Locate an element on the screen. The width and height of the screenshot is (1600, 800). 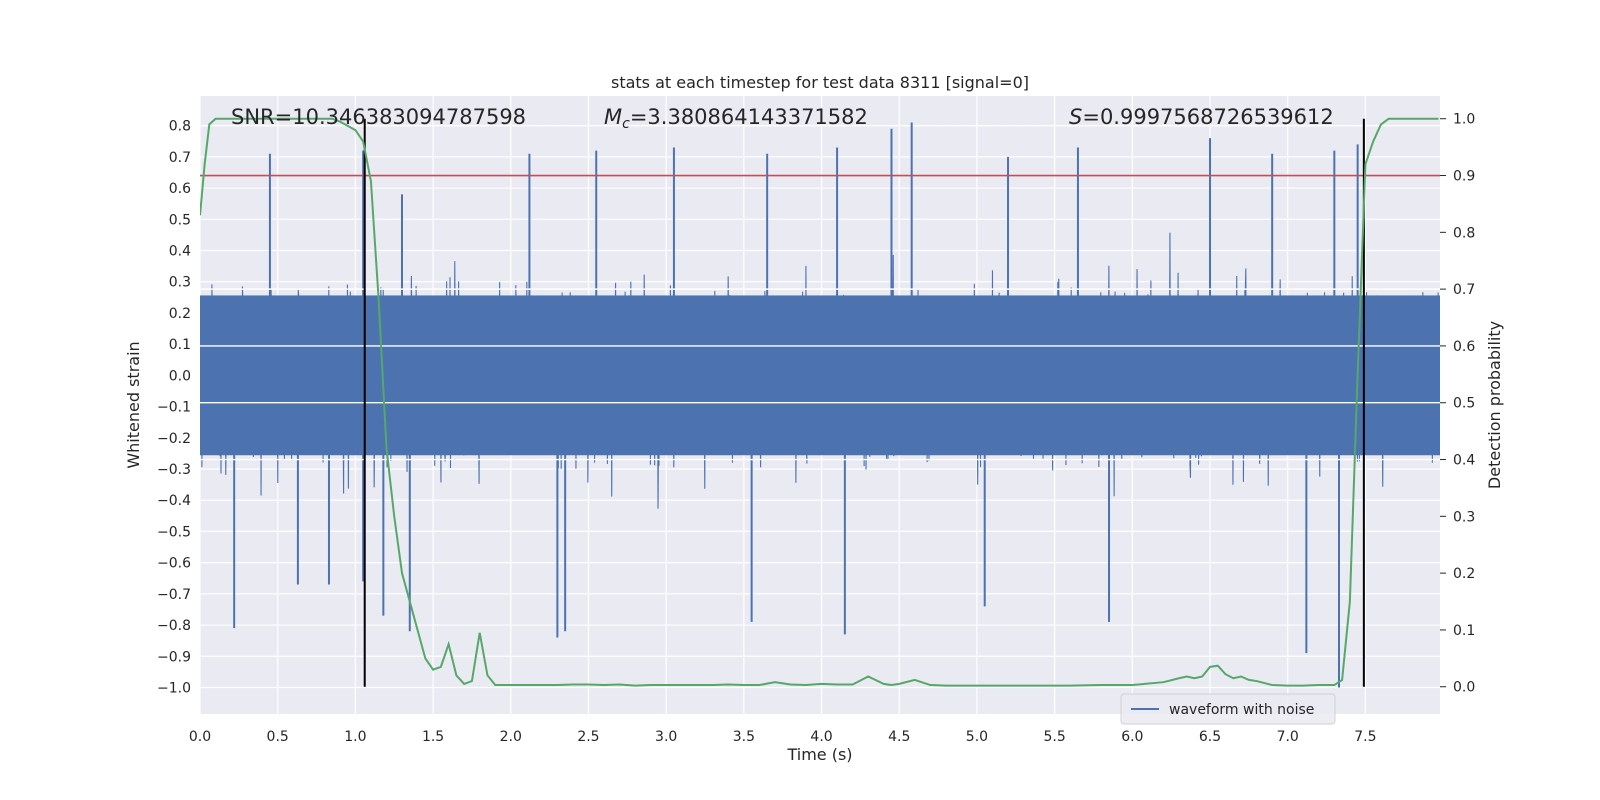
x-tick-label: 4.5 is located at coordinates (899, 737).